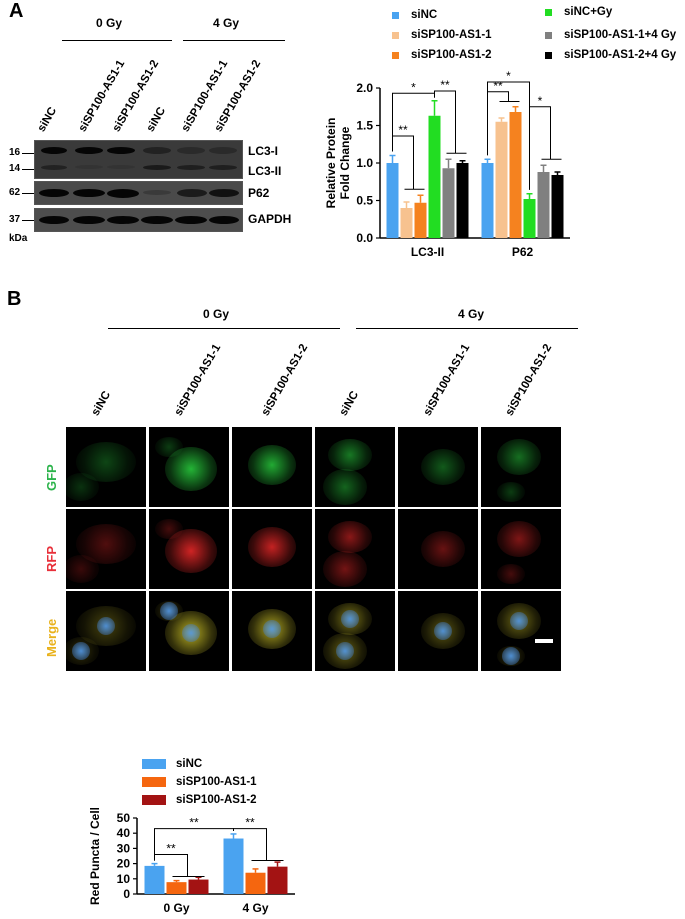 The width and height of the screenshot is (685, 919). What do you see at coordinates (451, 55) in the screenshot?
I see `legend-label: siSP100-AS1-2` at bounding box center [451, 55].